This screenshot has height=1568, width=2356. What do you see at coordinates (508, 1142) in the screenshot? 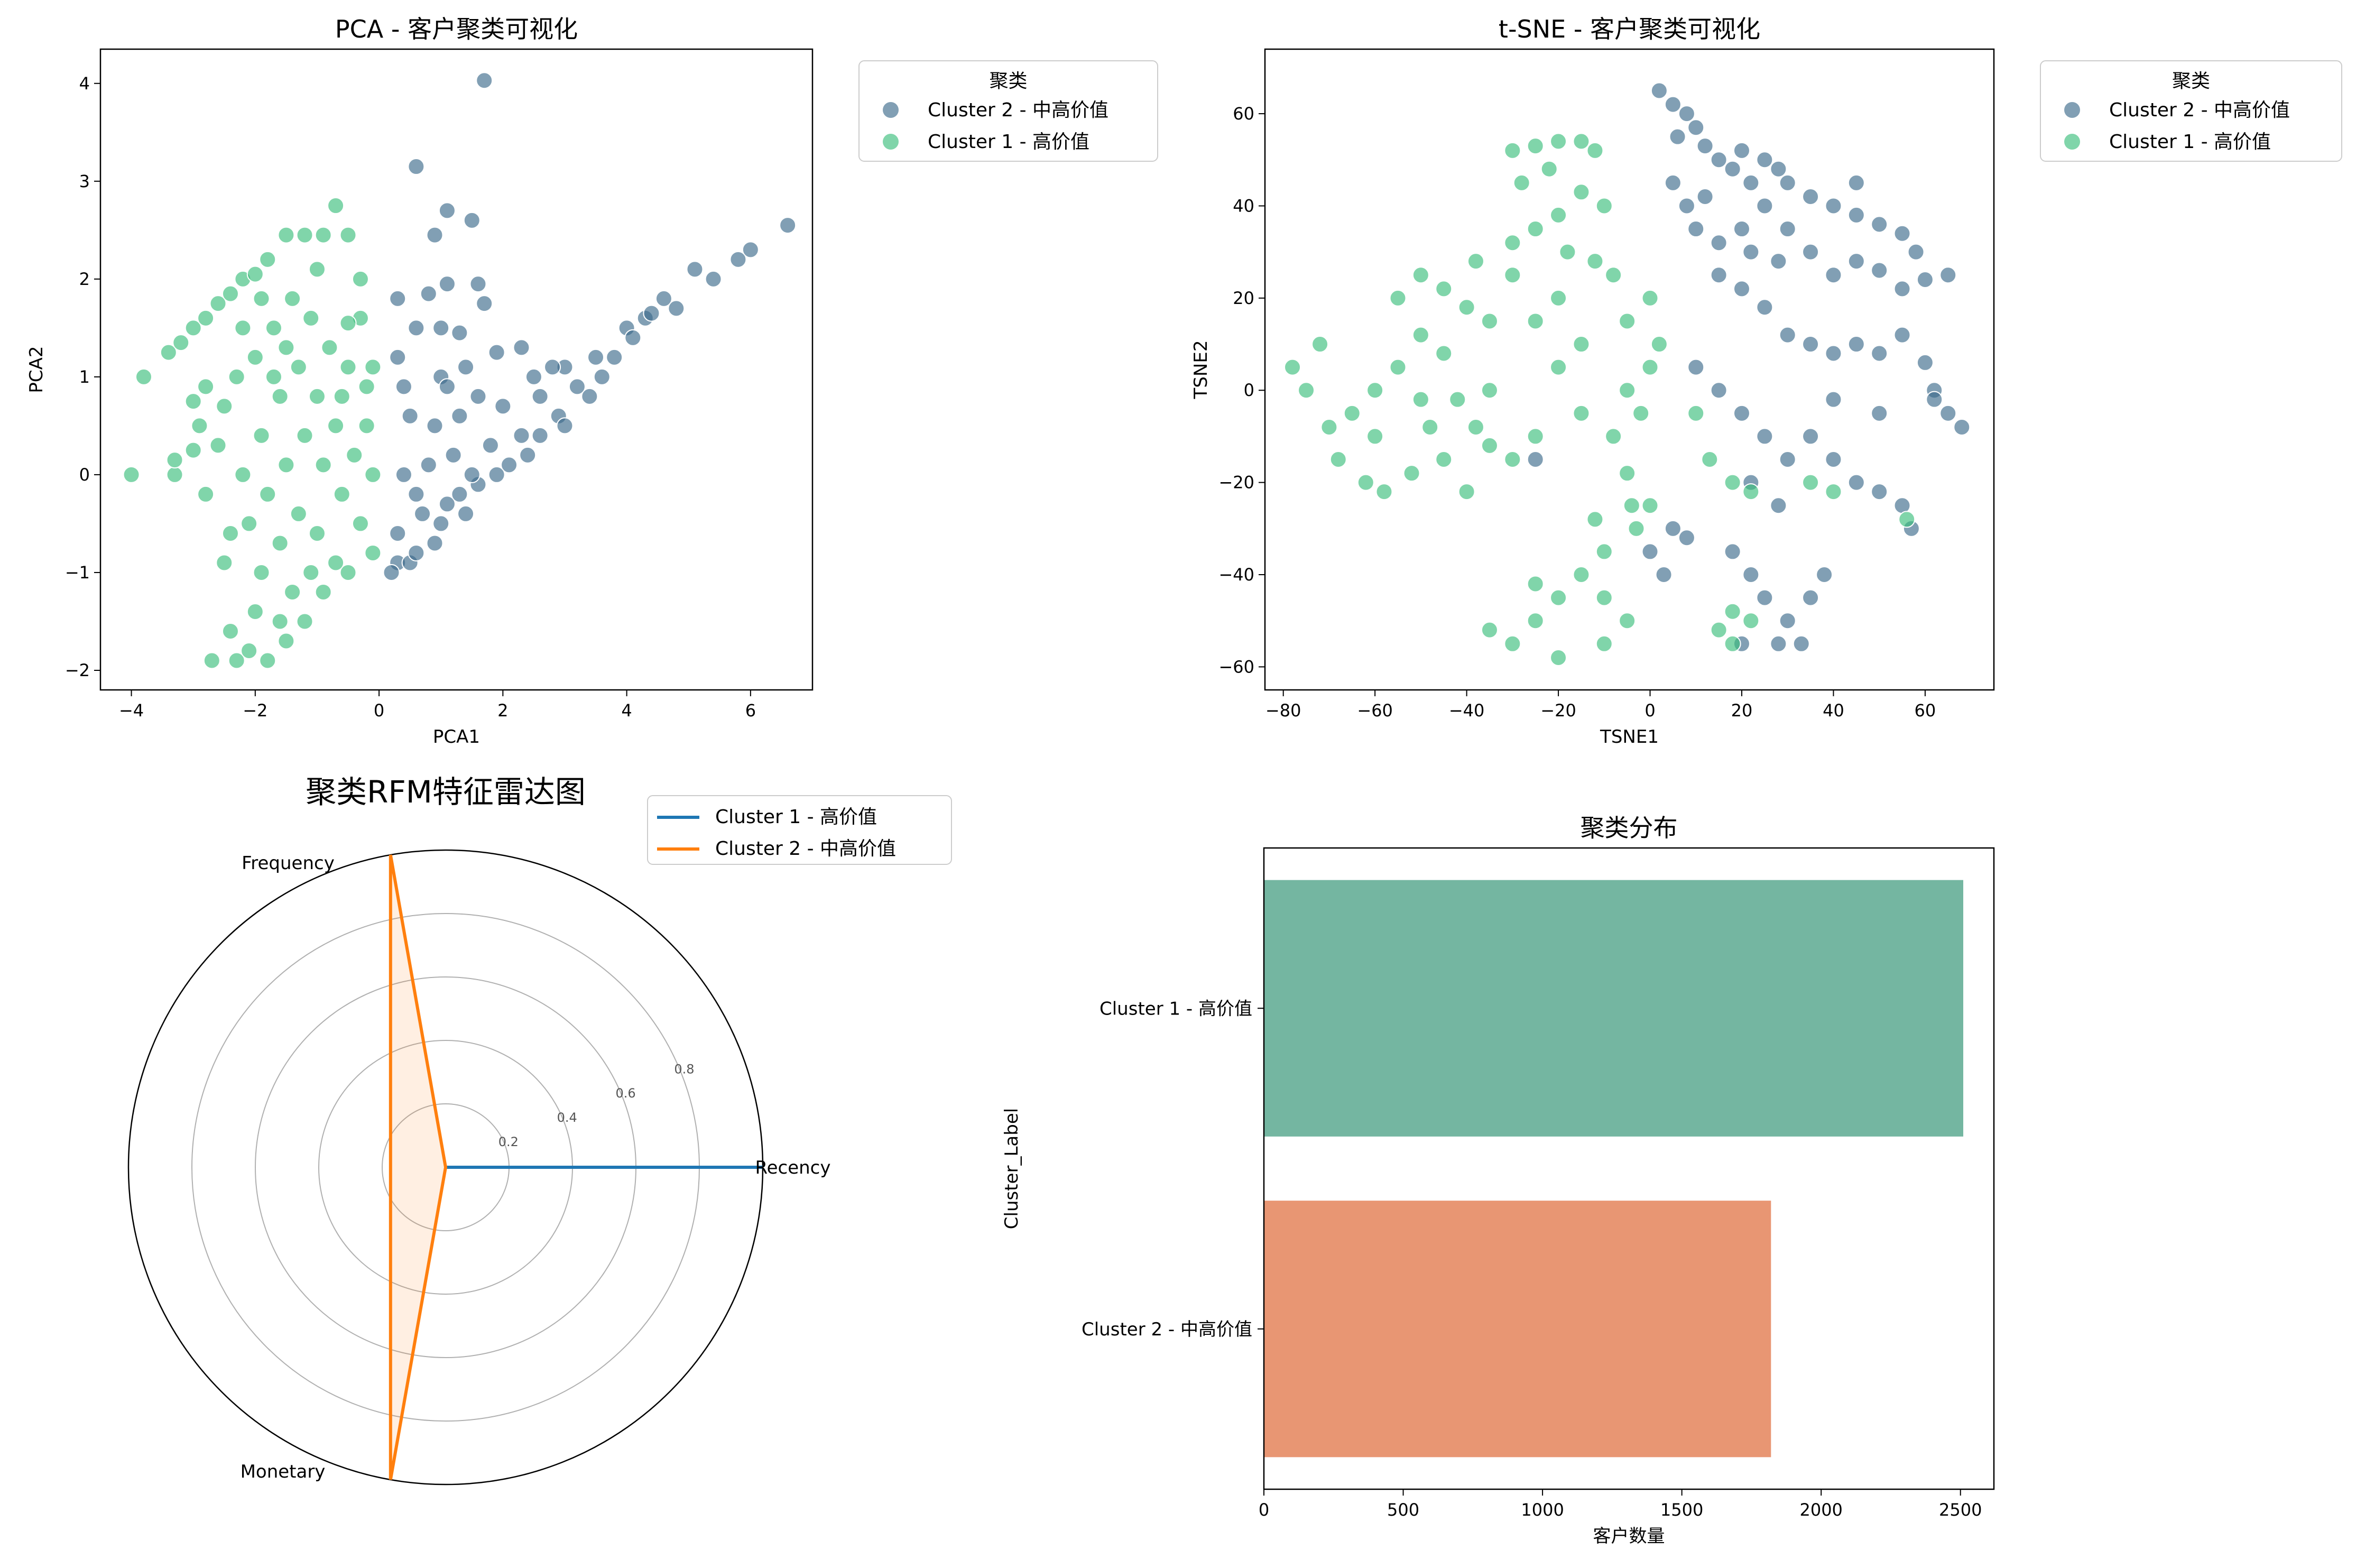
I see `radar-r-tick: 0.2` at bounding box center [508, 1142].